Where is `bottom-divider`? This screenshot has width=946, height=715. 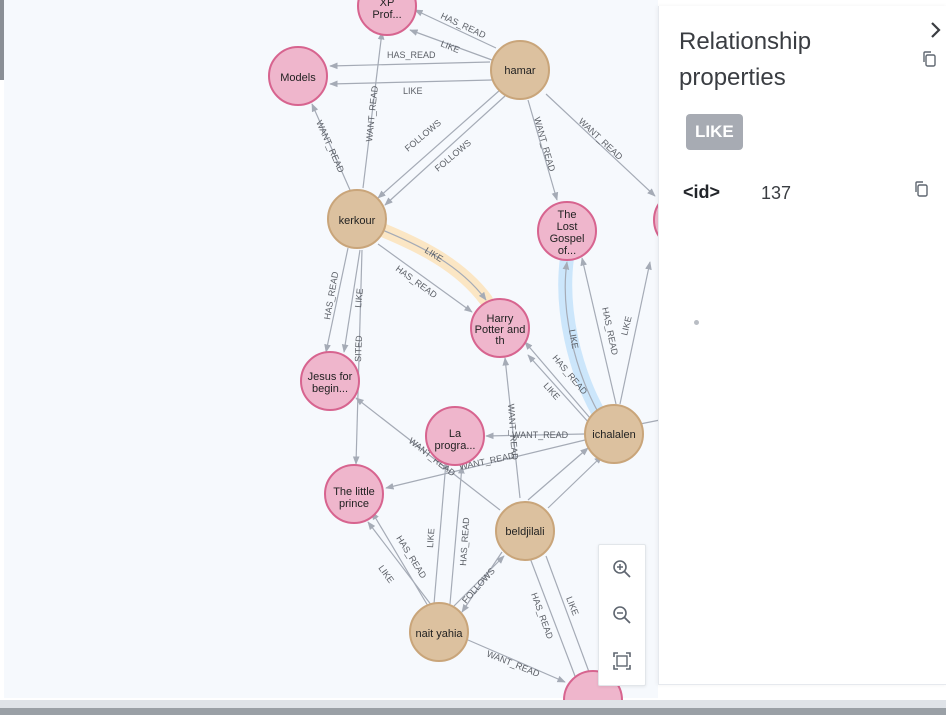
bottom-divider is located at coordinates (473, 704).